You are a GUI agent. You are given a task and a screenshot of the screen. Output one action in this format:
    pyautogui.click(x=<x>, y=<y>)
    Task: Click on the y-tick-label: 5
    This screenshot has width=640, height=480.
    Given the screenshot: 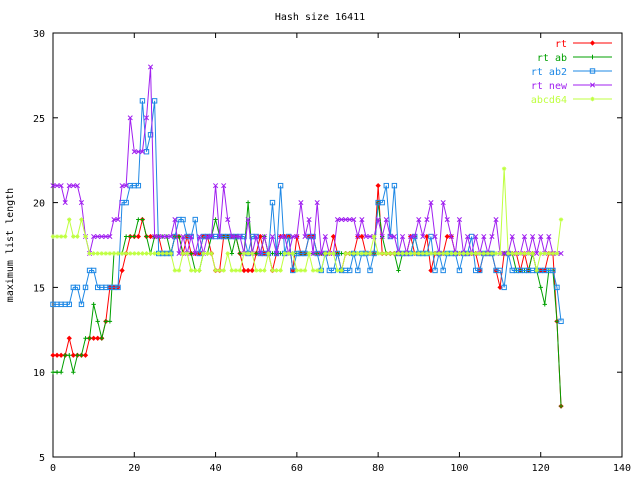 What is the action you would take?
    pyautogui.click(x=42, y=458)
    